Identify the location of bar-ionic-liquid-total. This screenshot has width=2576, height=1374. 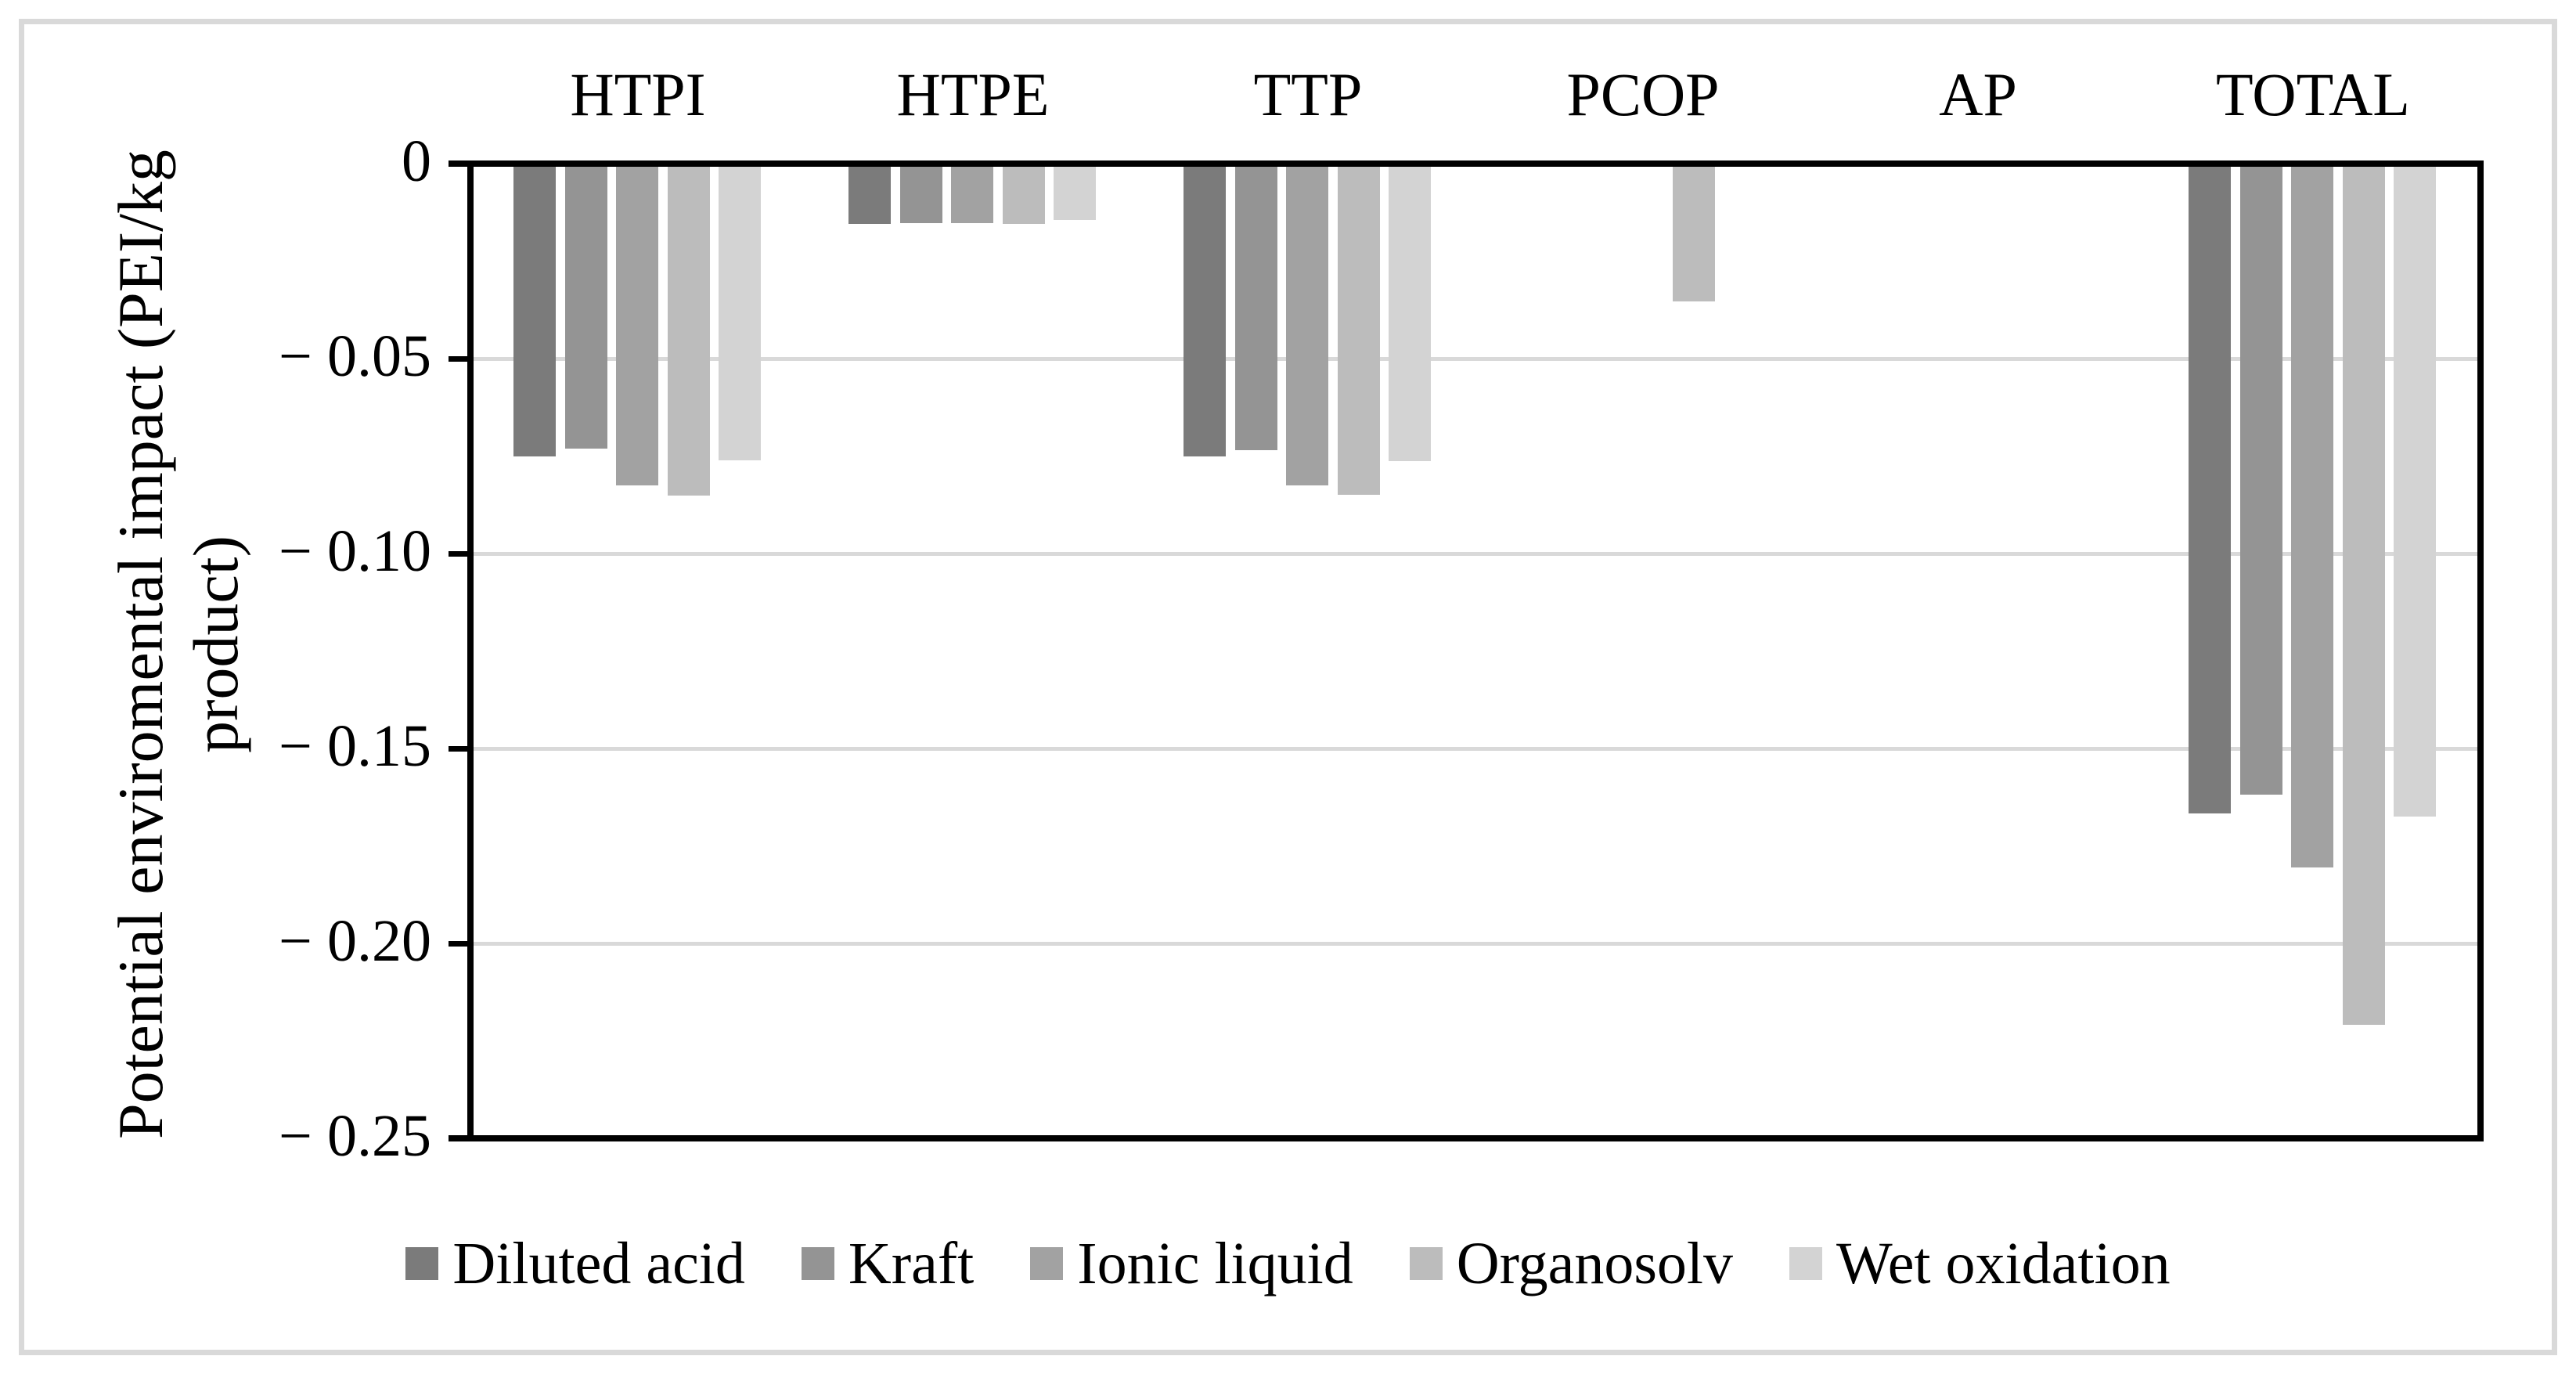
(2312, 516).